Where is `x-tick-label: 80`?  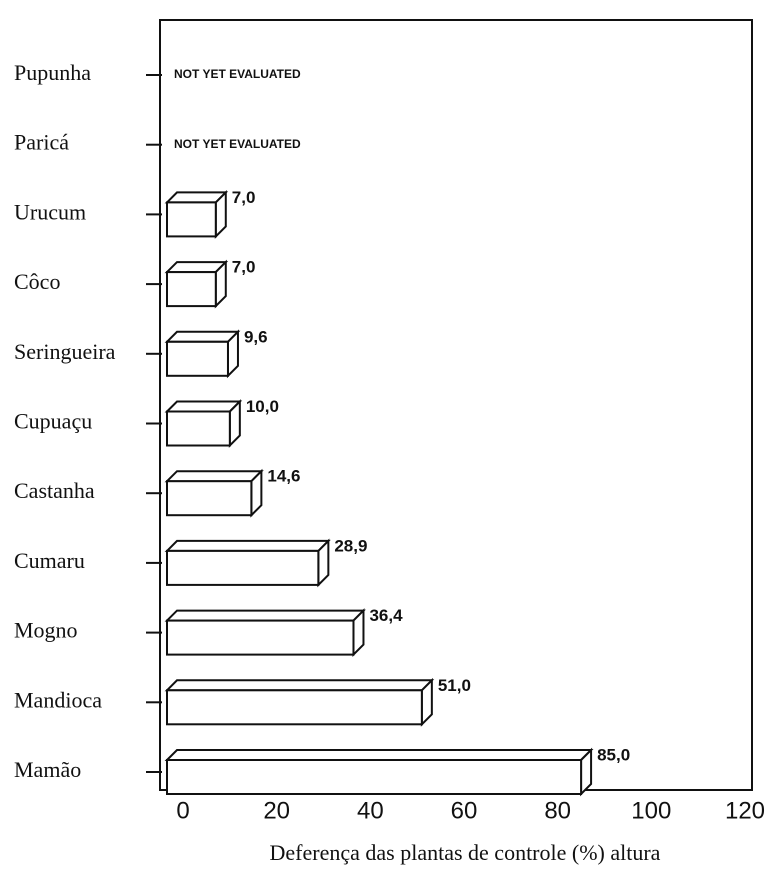
x-tick-label: 80 is located at coordinates (557, 810).